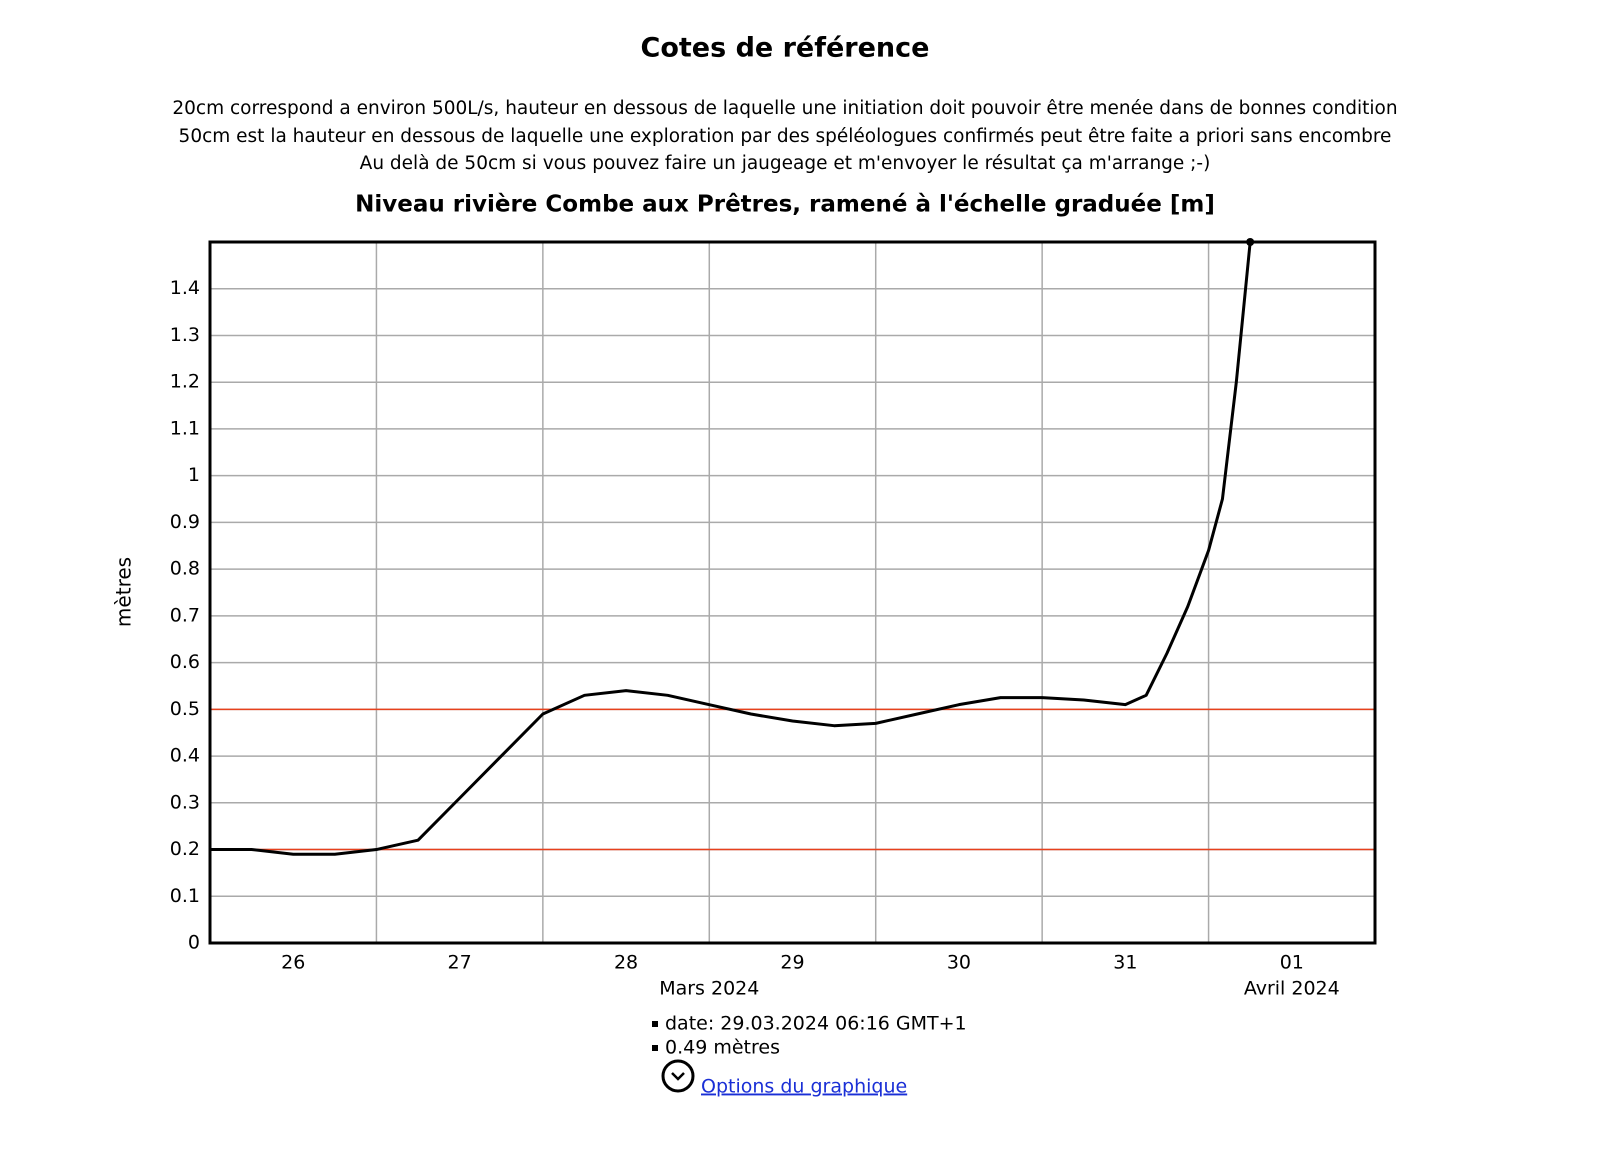 This screenshot has width=1599, height=1153. I want to click on y-tick-label: 0.5, so click(185, 709).